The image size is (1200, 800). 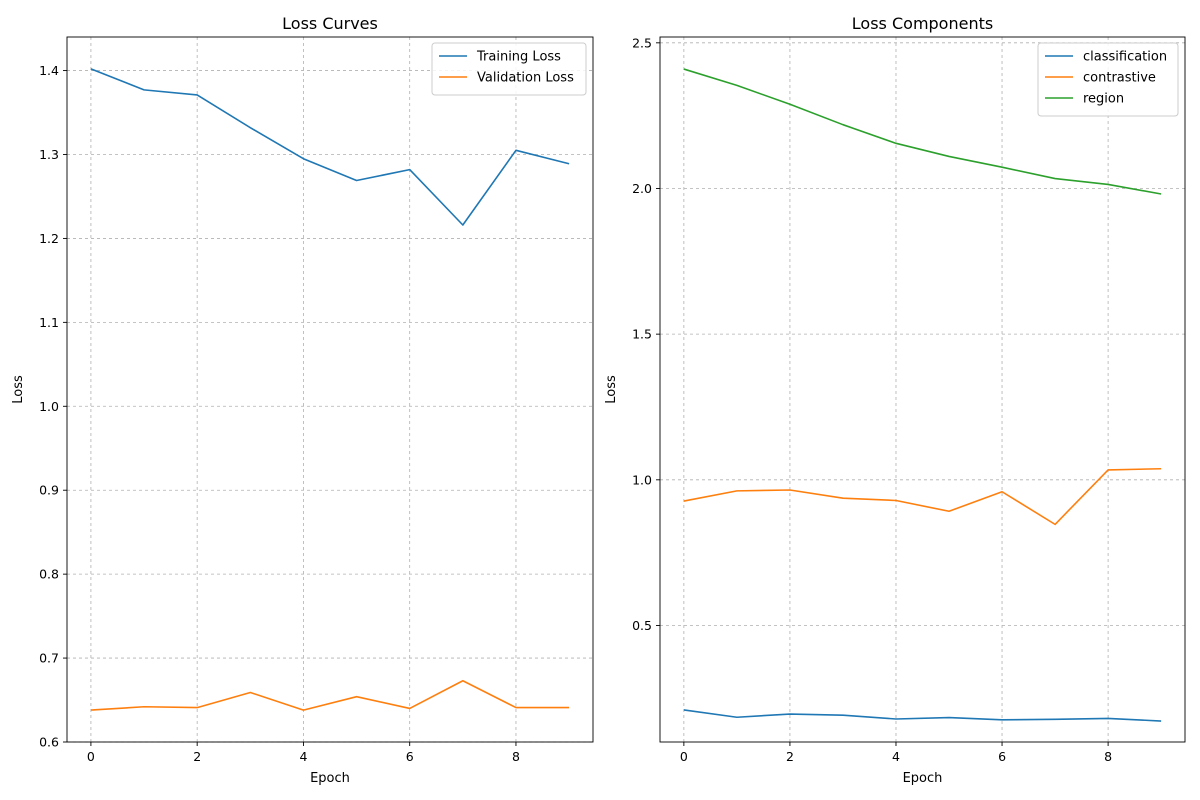 What do you see at coordinates (49, 490) in the screenshot?
I see `y-tick-label: 0.9` at bounding box center [49, 490].